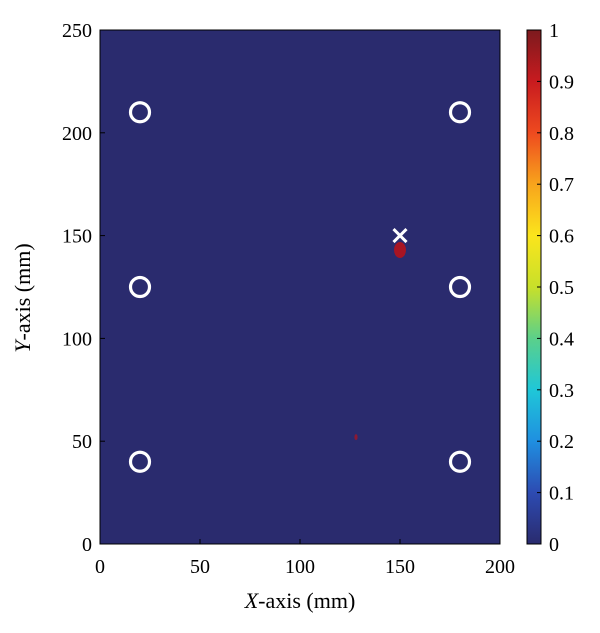 The image size is (600, 633). I want to click on x-tick-label: 0, so click(100, 567).